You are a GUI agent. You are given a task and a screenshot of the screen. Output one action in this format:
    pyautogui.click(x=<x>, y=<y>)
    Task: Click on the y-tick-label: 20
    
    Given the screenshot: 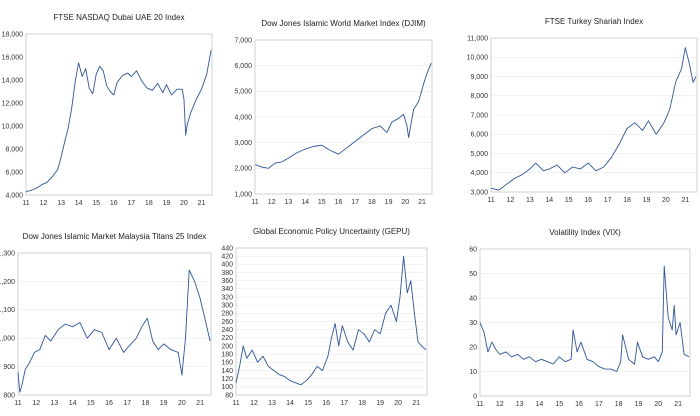 What is the action you would take?
    pyautogui.click(x=473, y=347)
    